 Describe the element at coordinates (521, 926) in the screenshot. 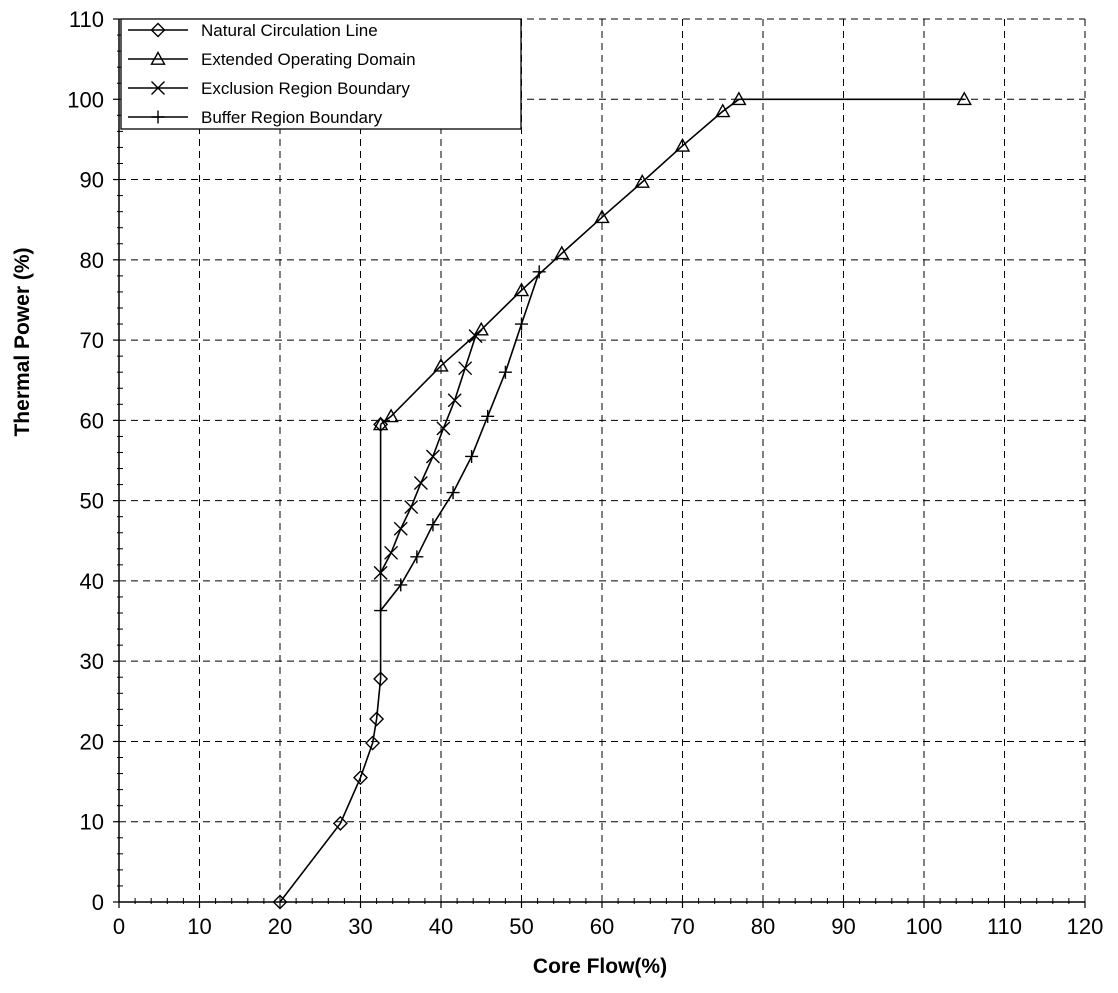

I see `x-tick-label: 50` at that location.